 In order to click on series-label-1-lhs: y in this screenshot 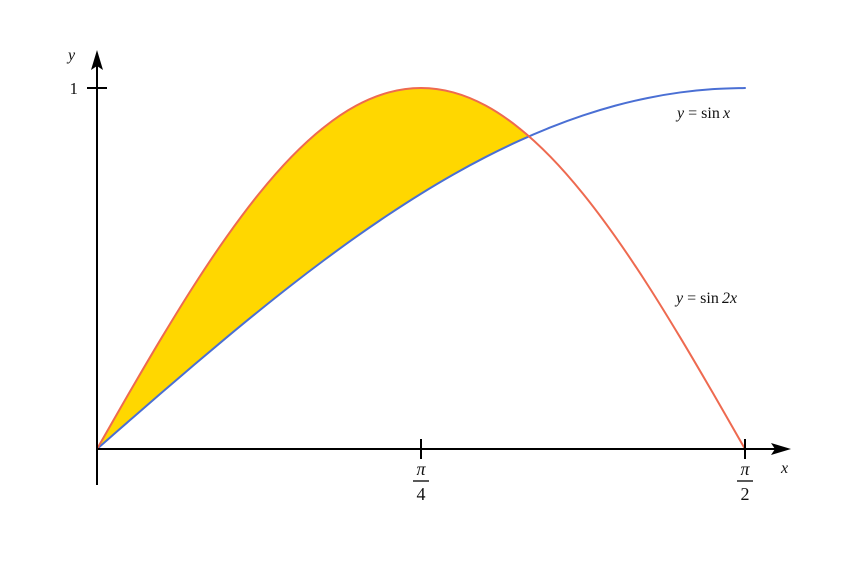, I will do `click(679, 298)`.